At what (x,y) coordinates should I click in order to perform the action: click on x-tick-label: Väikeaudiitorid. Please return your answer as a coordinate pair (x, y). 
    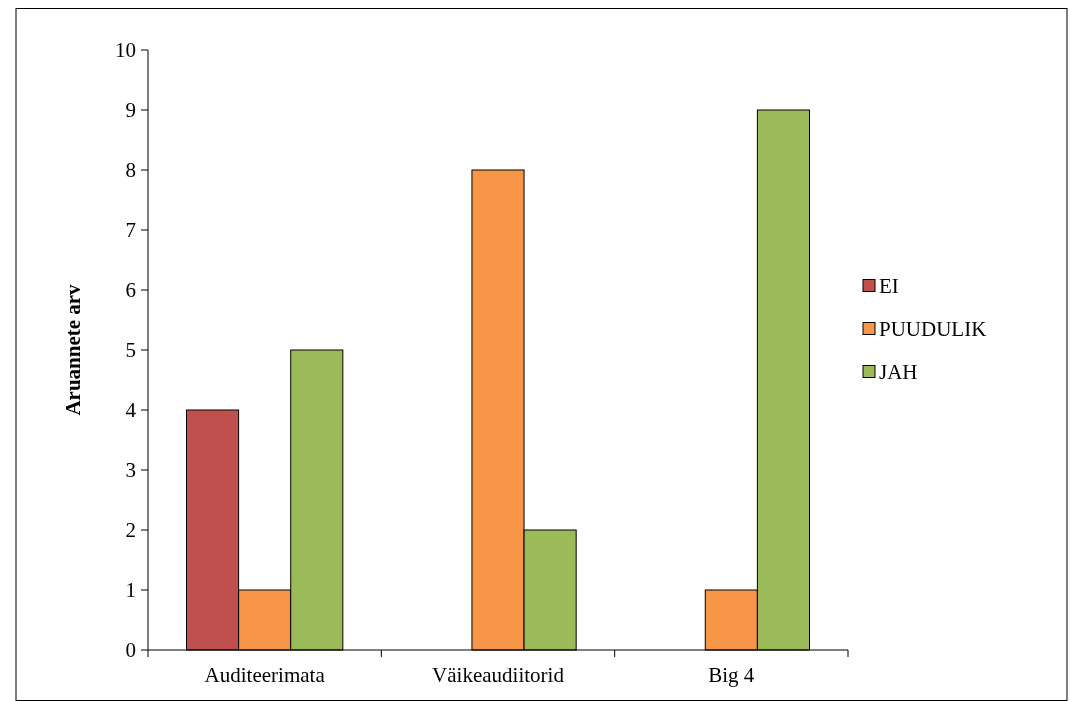
    Looking at the image, I should click on (498, 675).